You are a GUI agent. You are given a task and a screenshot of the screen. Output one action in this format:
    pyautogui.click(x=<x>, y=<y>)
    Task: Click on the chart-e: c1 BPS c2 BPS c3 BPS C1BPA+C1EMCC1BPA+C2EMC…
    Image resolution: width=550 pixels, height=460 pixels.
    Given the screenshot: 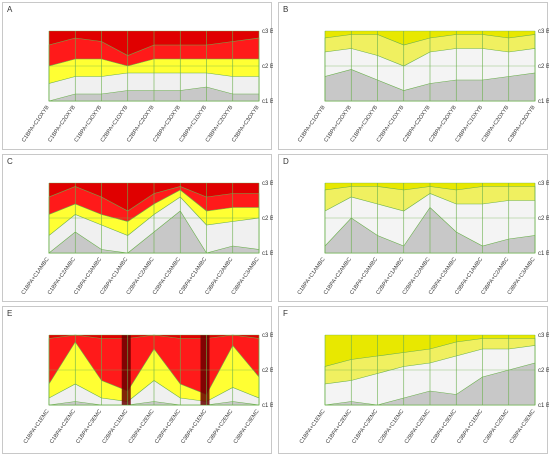 What is the action you would take?
    pyautogui.click(x=148, y=389)
    